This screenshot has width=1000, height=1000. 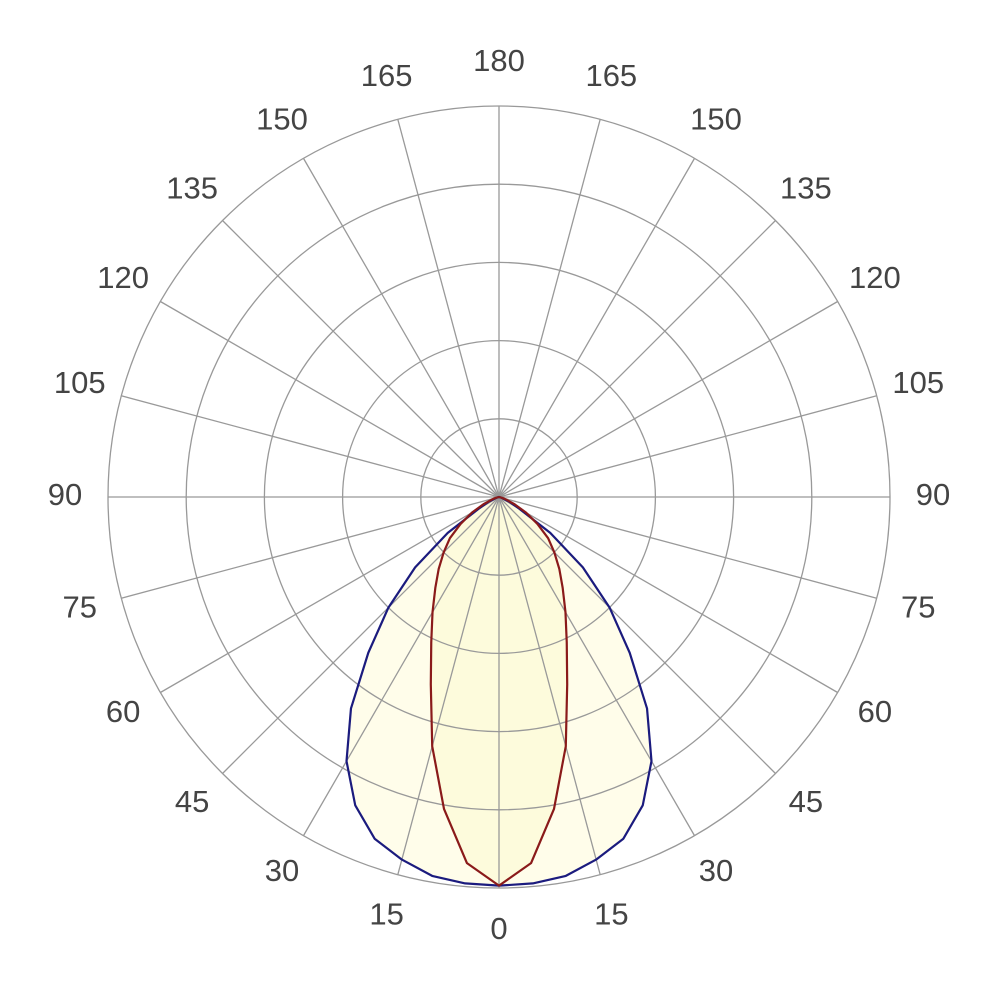 What do you see at coordinates (498, 928) in the screenshot?
I see `angle-label: 0` at bounding box center [498, 928].